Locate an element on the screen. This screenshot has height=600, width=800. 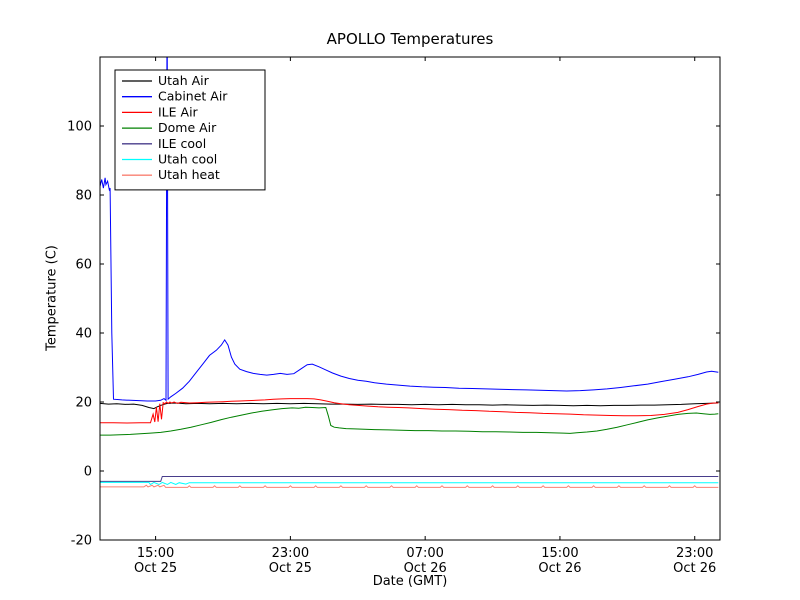
y-tick-label: 60 is located at coordinates (83, 265).